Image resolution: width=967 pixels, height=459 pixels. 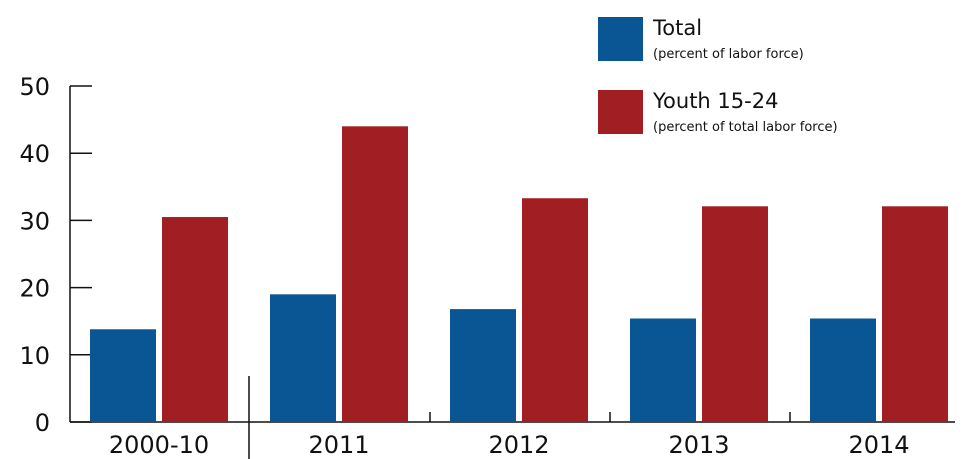 I want to click on legend-label-total: Total, so click(x=677, y=28).